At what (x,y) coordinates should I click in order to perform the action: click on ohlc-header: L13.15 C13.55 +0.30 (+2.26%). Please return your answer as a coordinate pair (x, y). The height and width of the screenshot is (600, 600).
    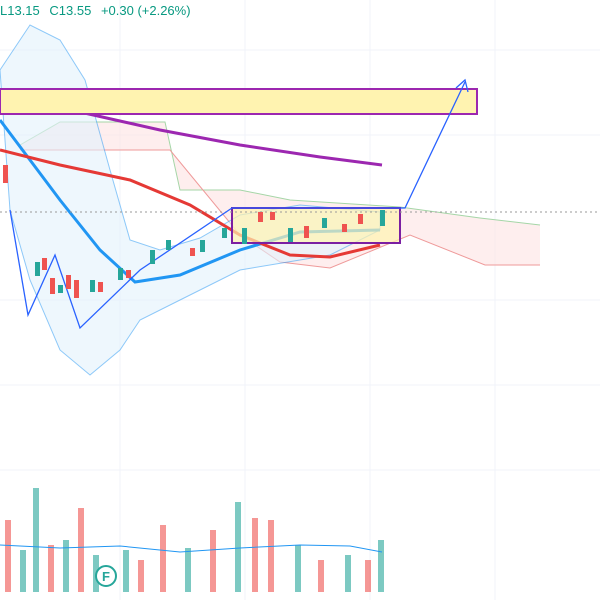
    Looking at the image, I should click on (98, 10).